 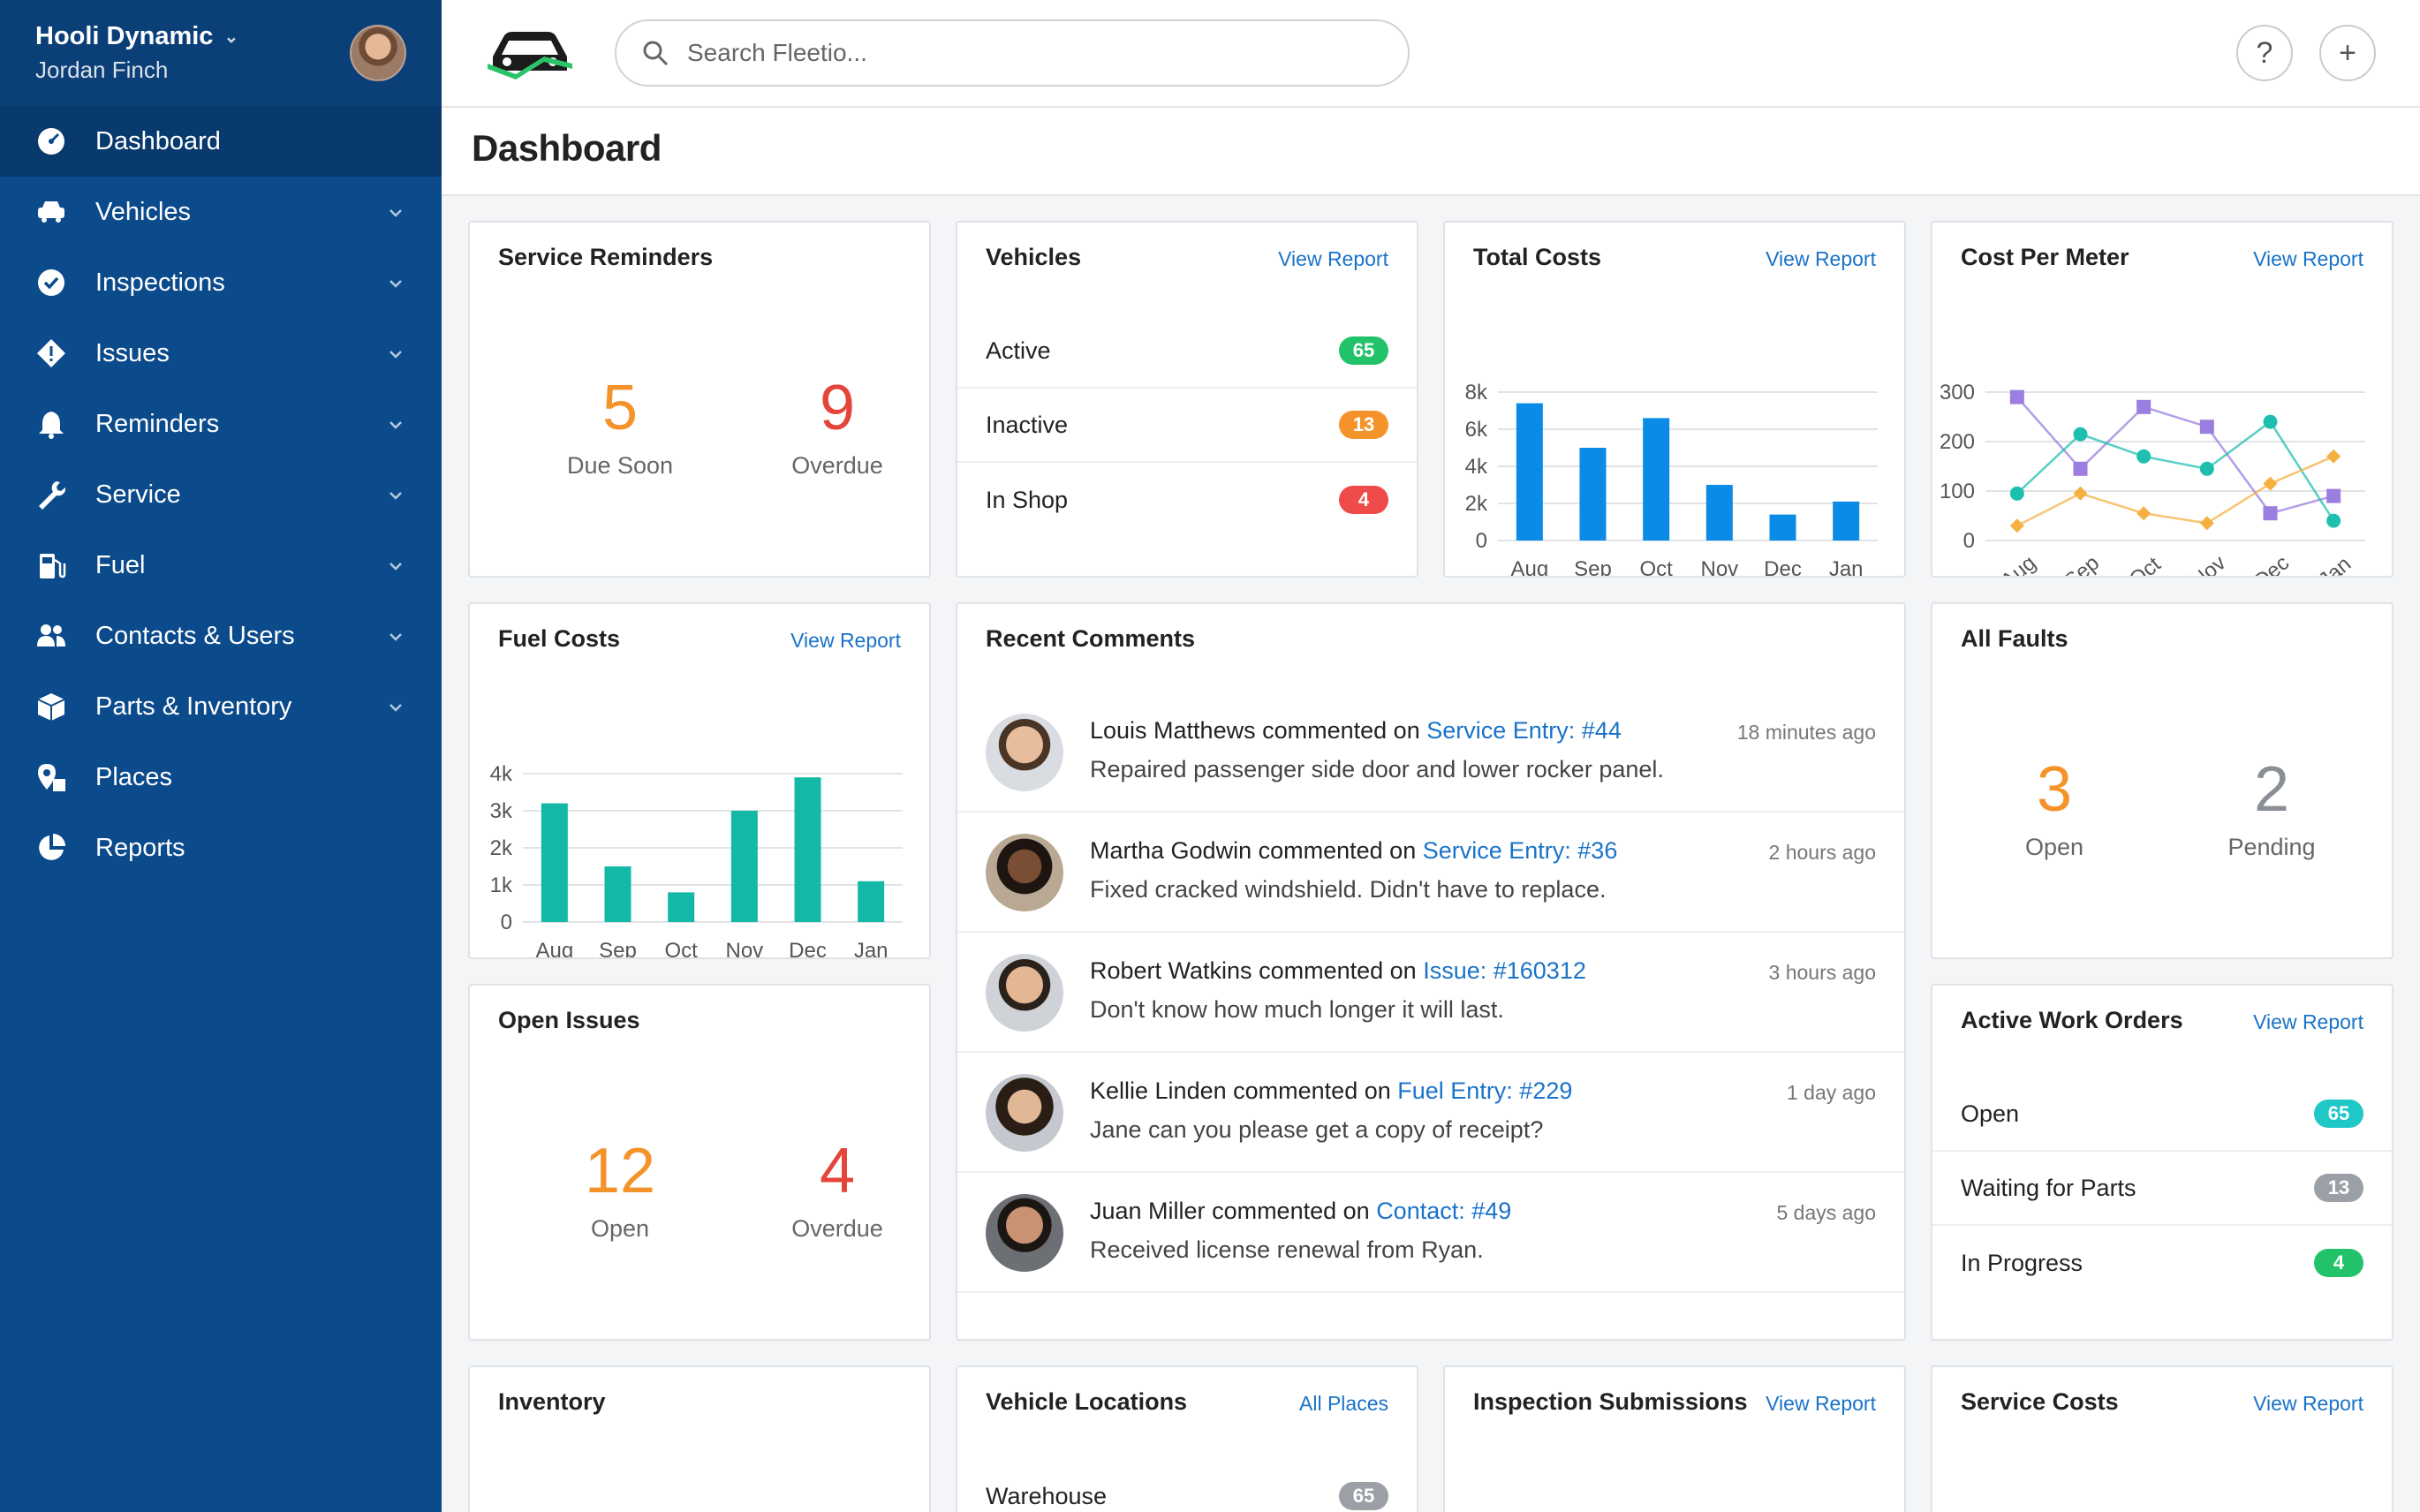 I want to click on list-item: Waiting for Parts 13, so click(x=2162, y=1189).